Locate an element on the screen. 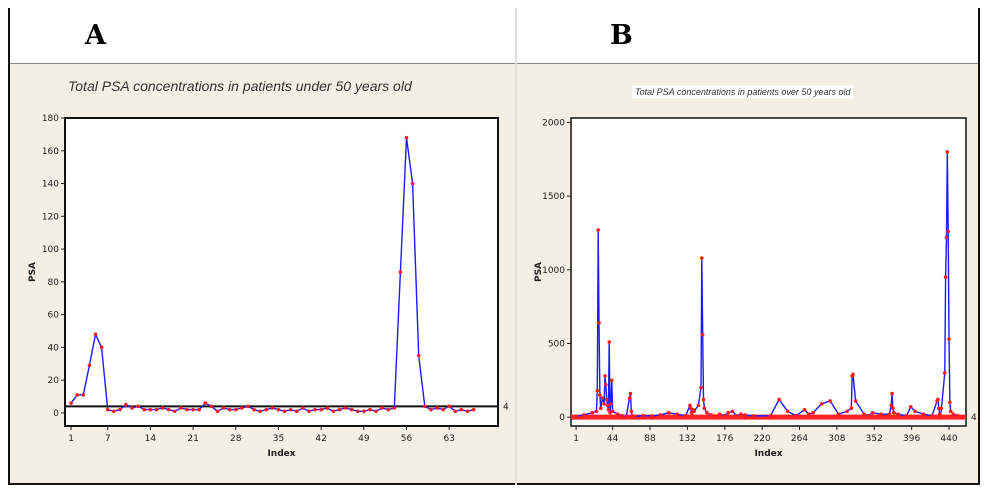  chart-a-reference-label: 4 is located at coordinates (506, 407).